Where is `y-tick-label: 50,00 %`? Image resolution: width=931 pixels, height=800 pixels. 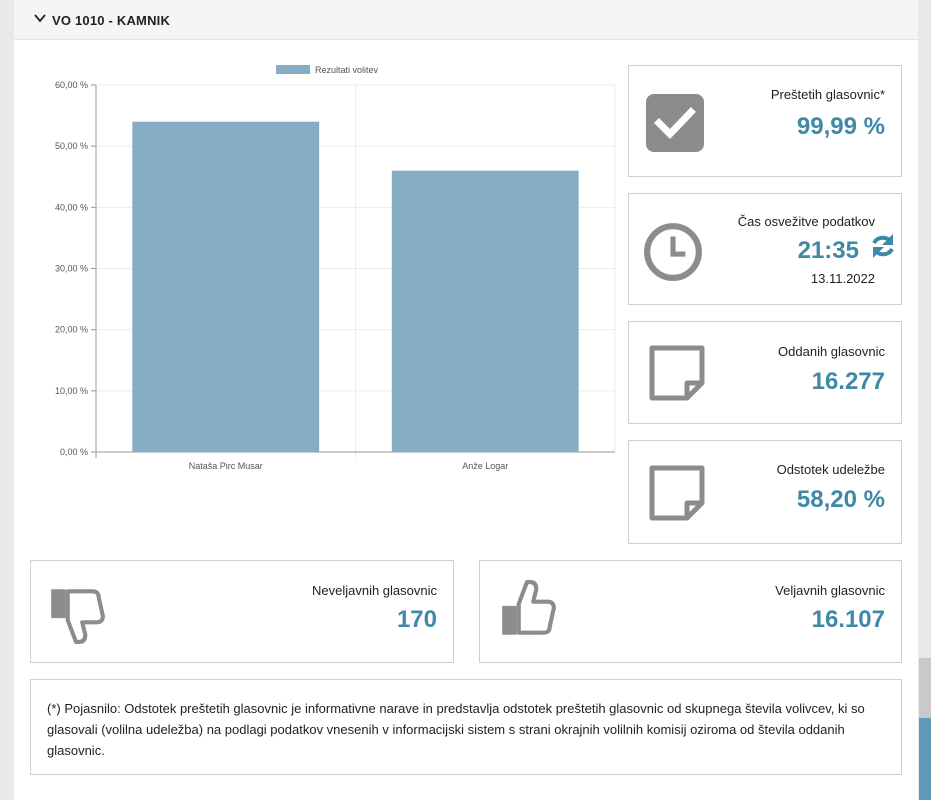
y-tick-label: 50,00 % is located at coordinates (71, 146).